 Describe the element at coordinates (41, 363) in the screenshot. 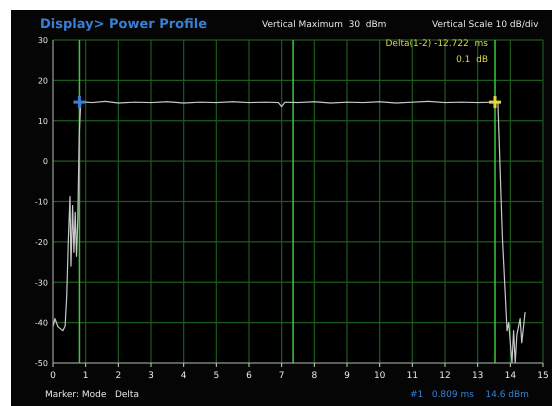

I see `y-tick-label: -50` at that location.